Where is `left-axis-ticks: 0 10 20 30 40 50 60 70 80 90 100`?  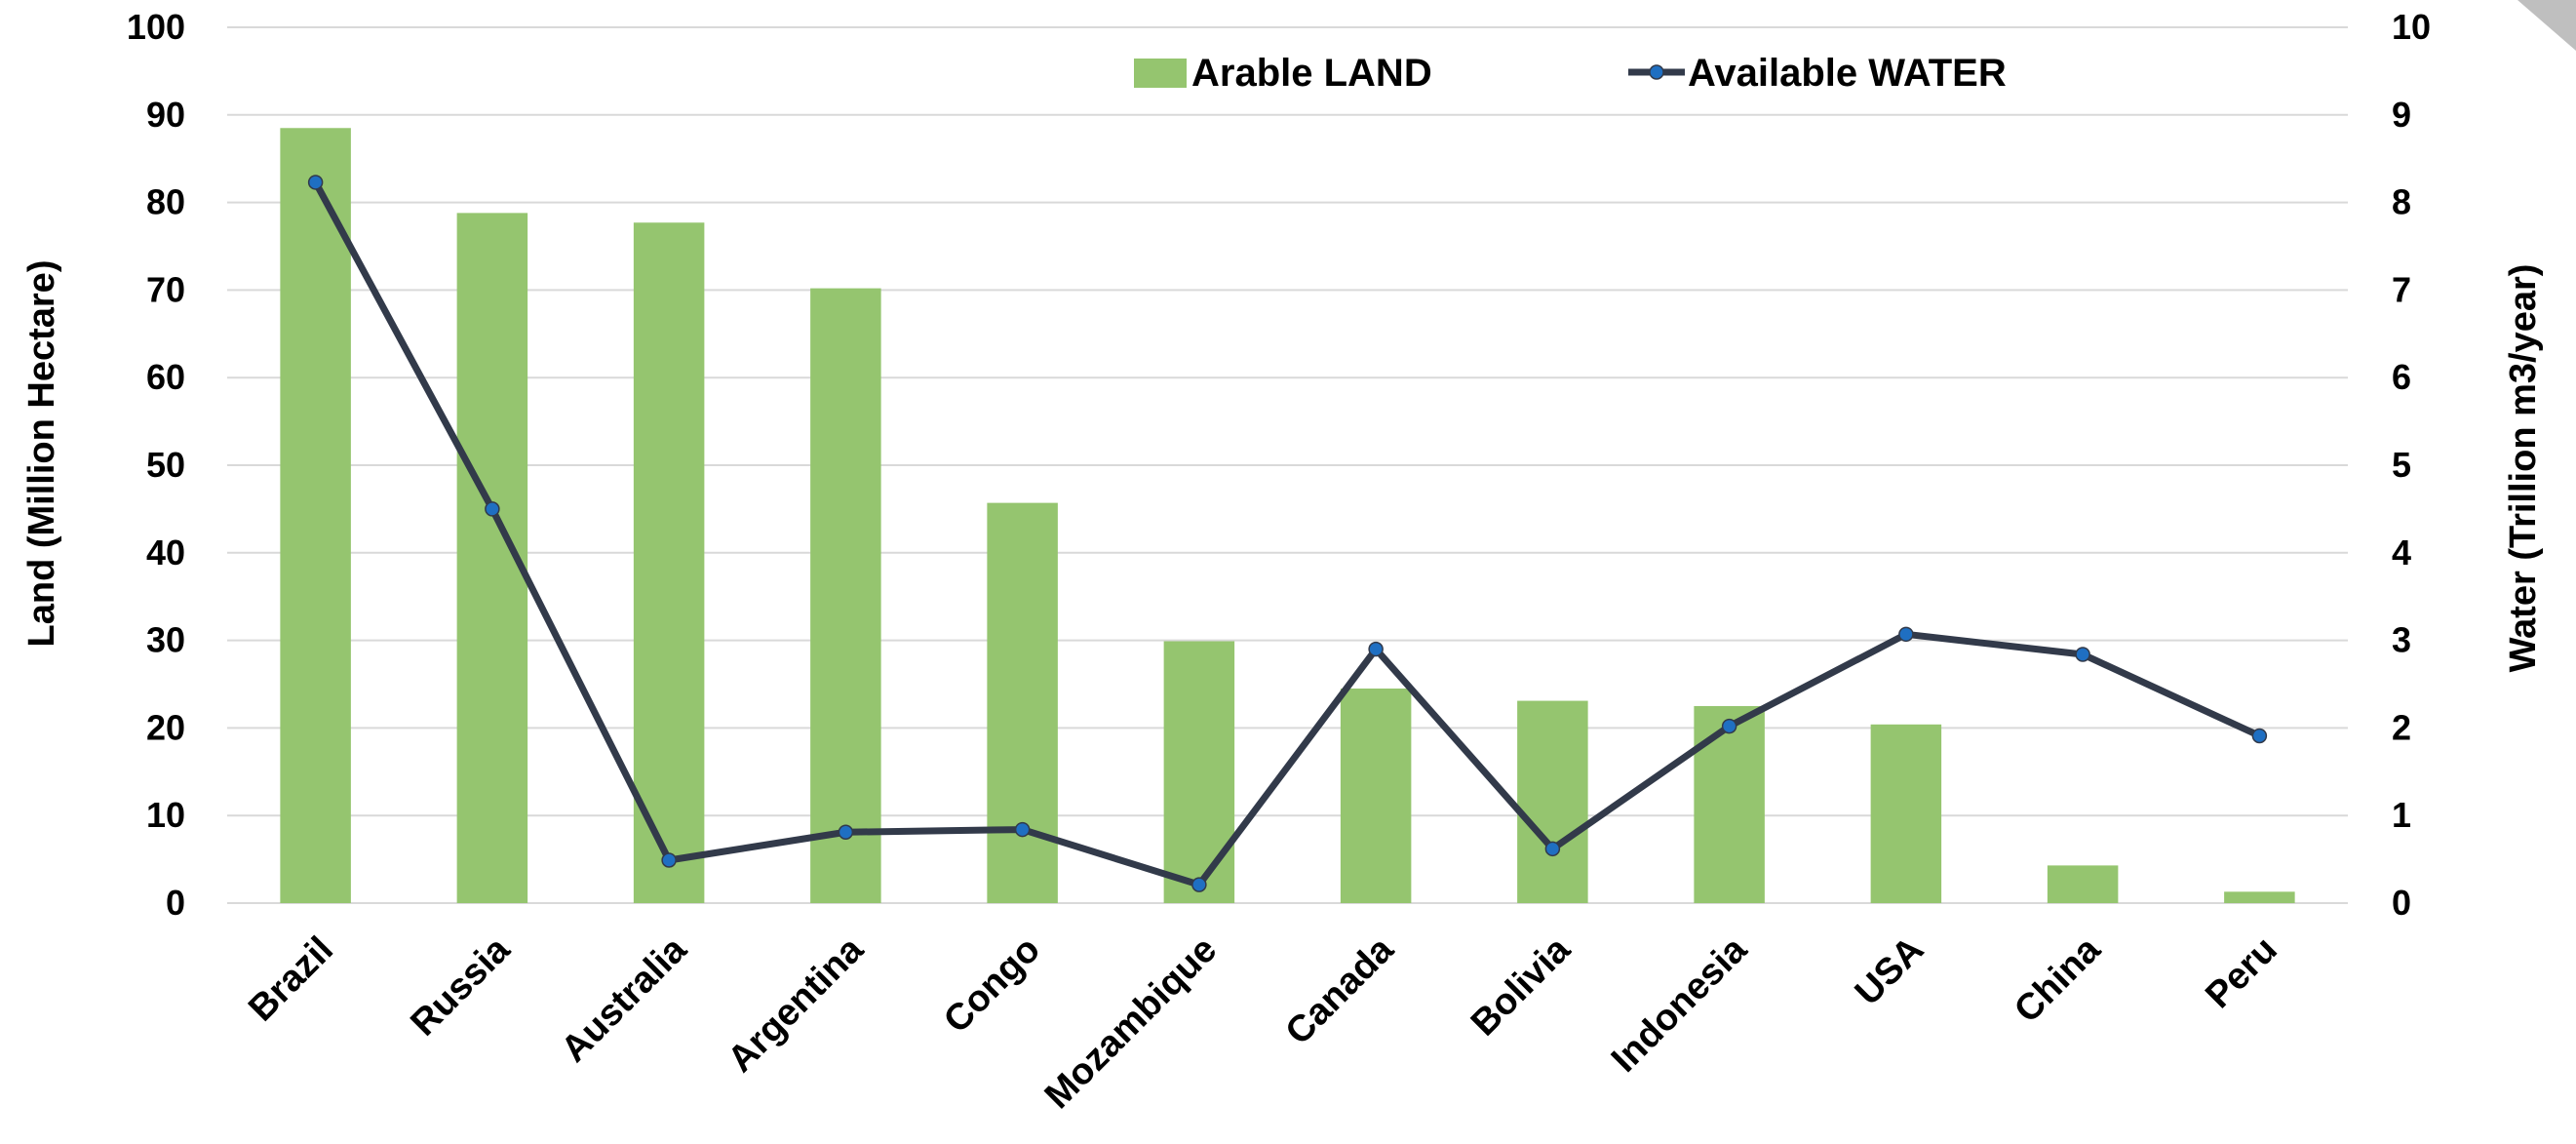
left-axis-ticks: 0 10 20 30 40 50 60 70 80 90 100 is located at coordinates (156, 465).